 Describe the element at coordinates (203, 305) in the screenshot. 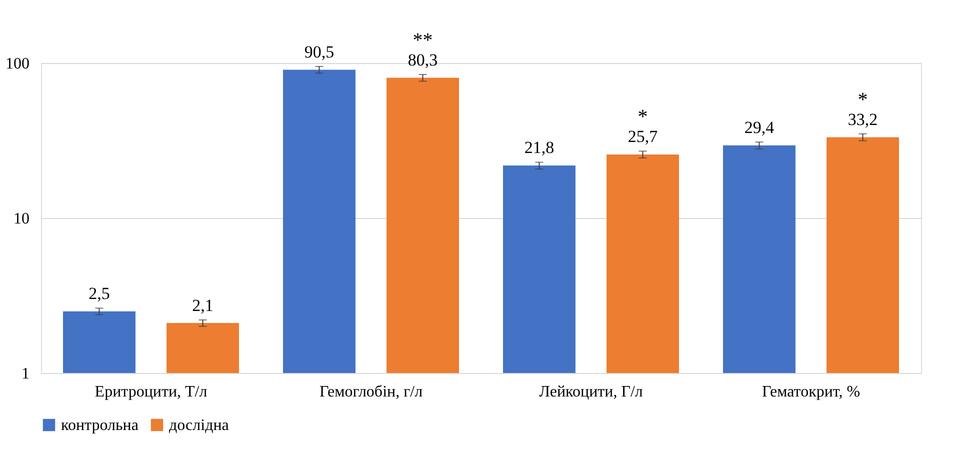

I see `data-label: 2,1` at that location.